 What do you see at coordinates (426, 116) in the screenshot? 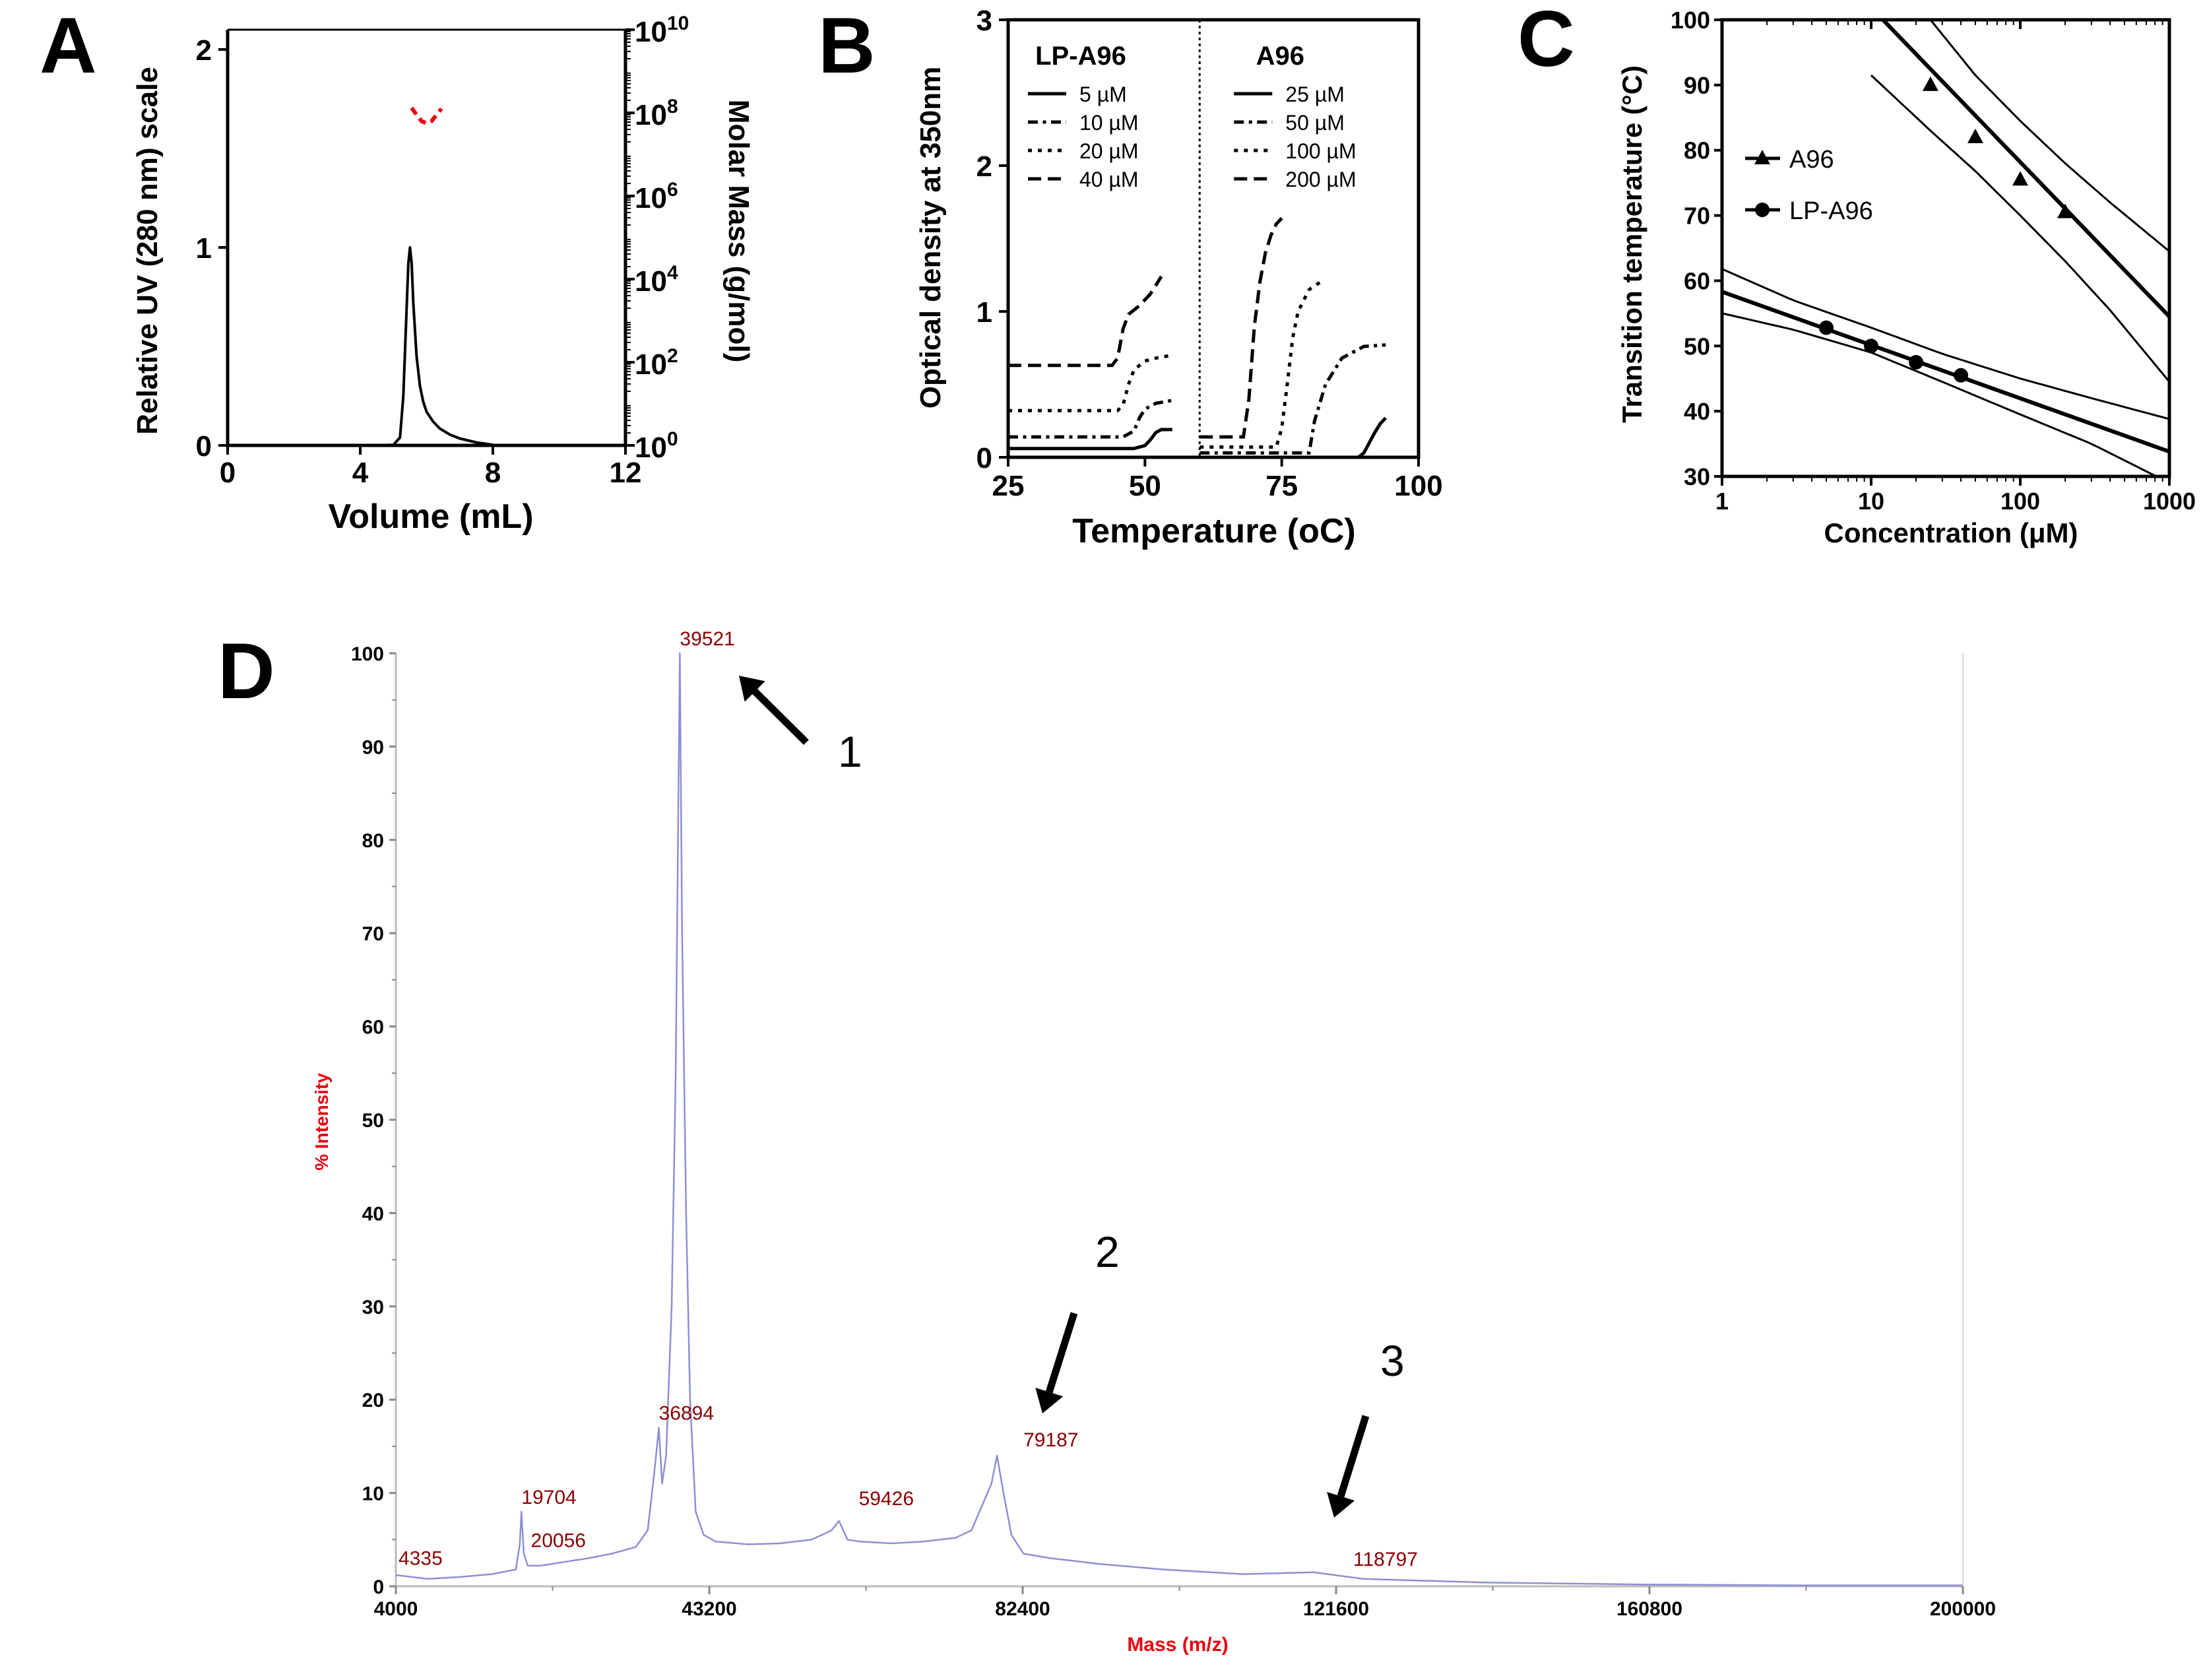
I see `panel-a-molar-mass-trace` at bounding box center [426, 116].